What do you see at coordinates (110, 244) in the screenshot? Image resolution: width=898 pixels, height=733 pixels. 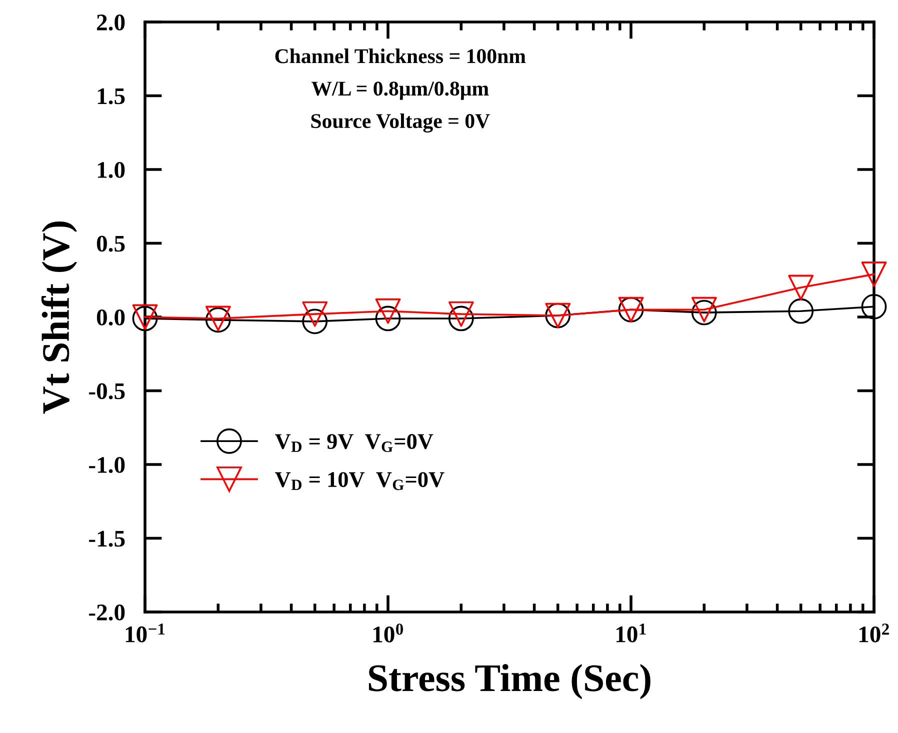 I see `y-tick-label: 0.5` at bounding box center [110, 244].